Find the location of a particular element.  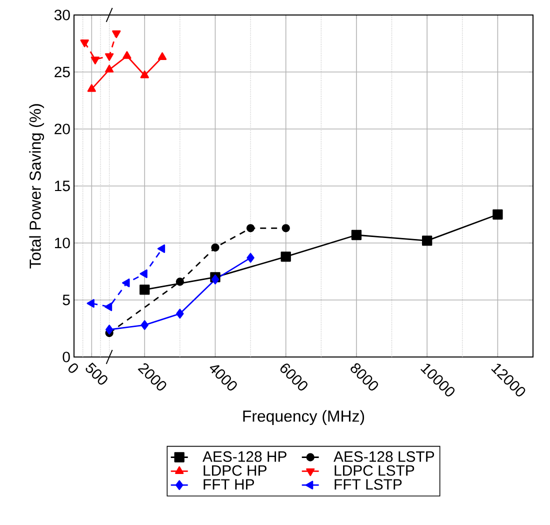

y-tick-label: 0 is located at coordinates (66, 357).